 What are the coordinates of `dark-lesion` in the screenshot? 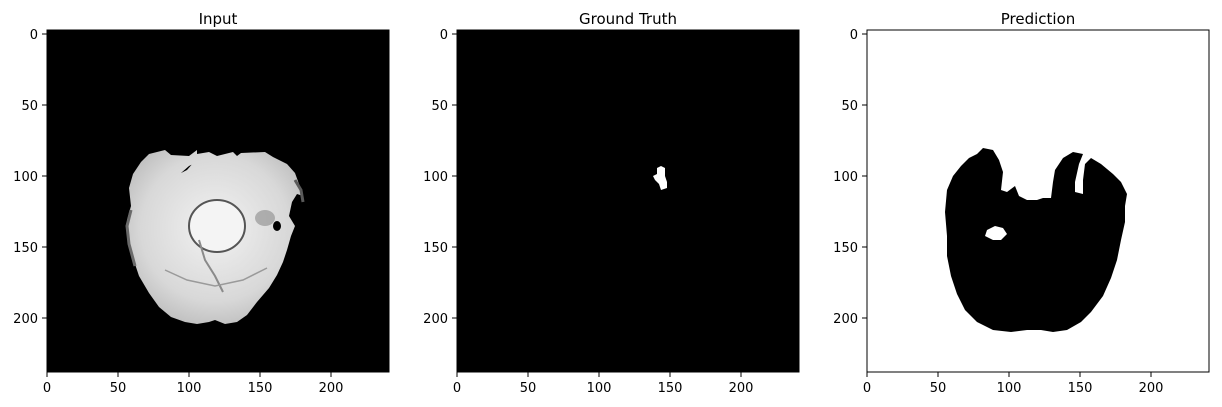 It's located at (277, 226).